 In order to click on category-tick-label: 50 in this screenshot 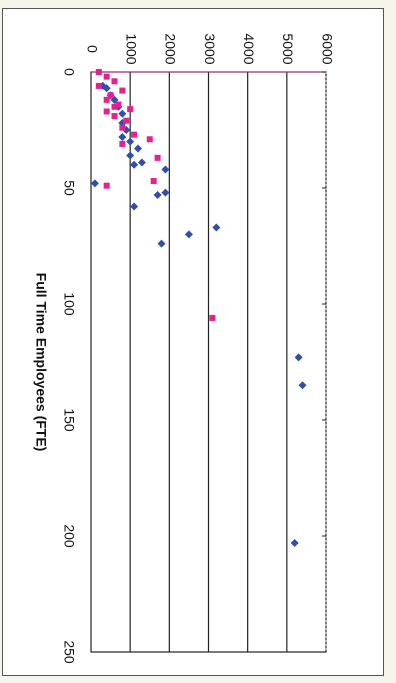, I will do `click(69, 188)`.